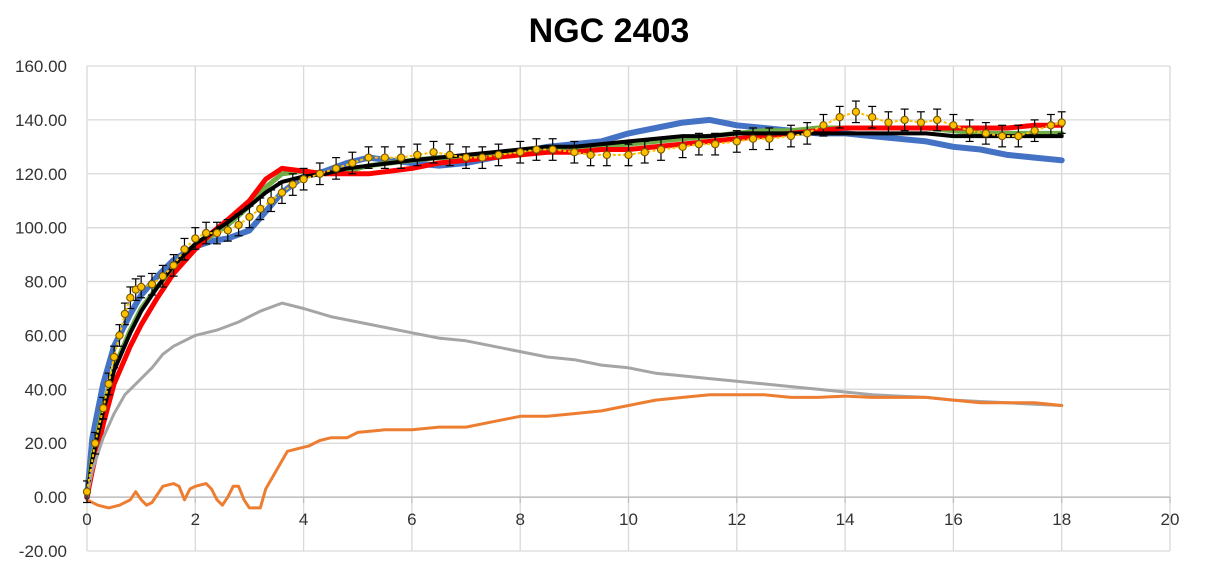  I want to click on x-tick-label: 10, so click(628, 519).